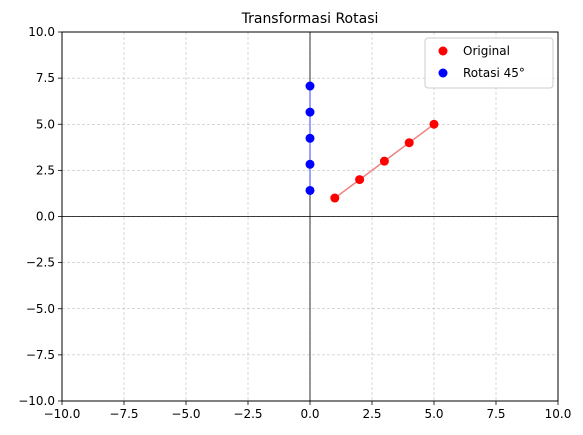 This screenshot has height=435, width=583. I want to click on legend-marker-rotated, so click(443, 73).